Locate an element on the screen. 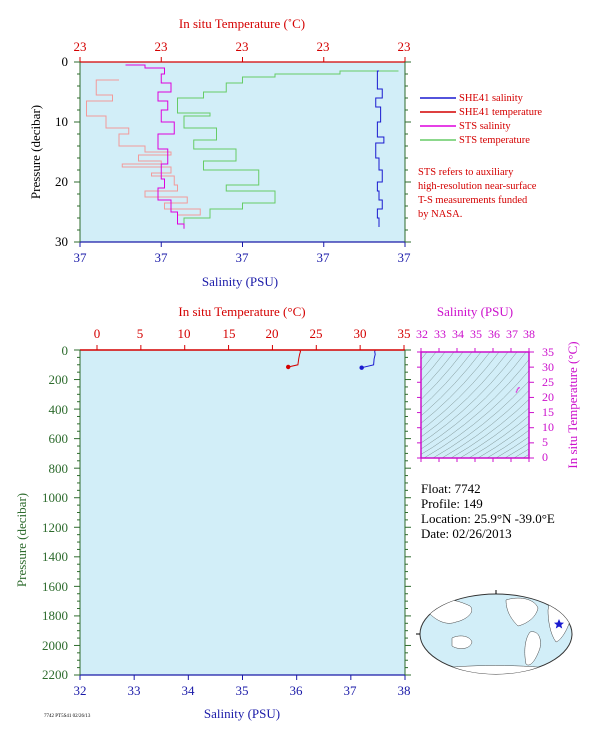 This screenshot has width=601, height=736. legend-label: SHE41 salinity is located at coordinates (491, 98).